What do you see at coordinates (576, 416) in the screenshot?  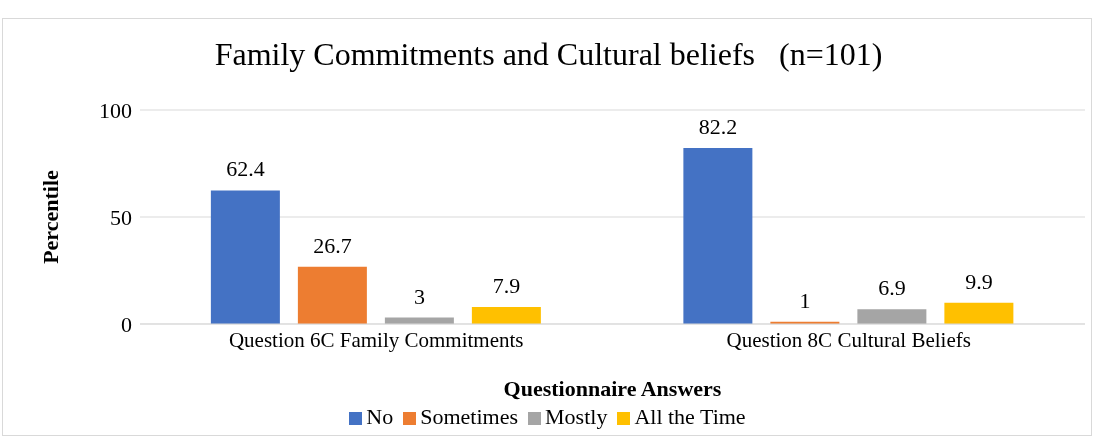 I see `legend-label: Mostly` at bounding box center [576, 416].